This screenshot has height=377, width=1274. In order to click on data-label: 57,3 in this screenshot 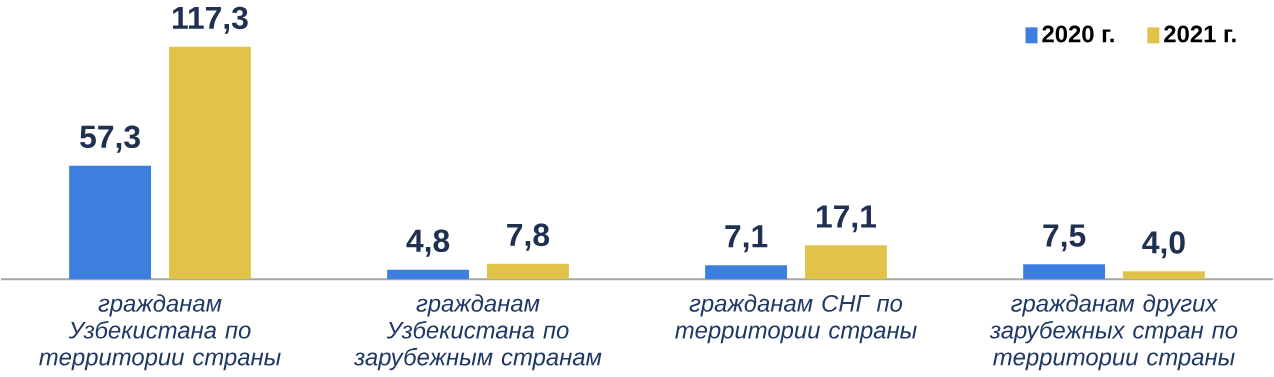, I will do `click(110, 139)`.